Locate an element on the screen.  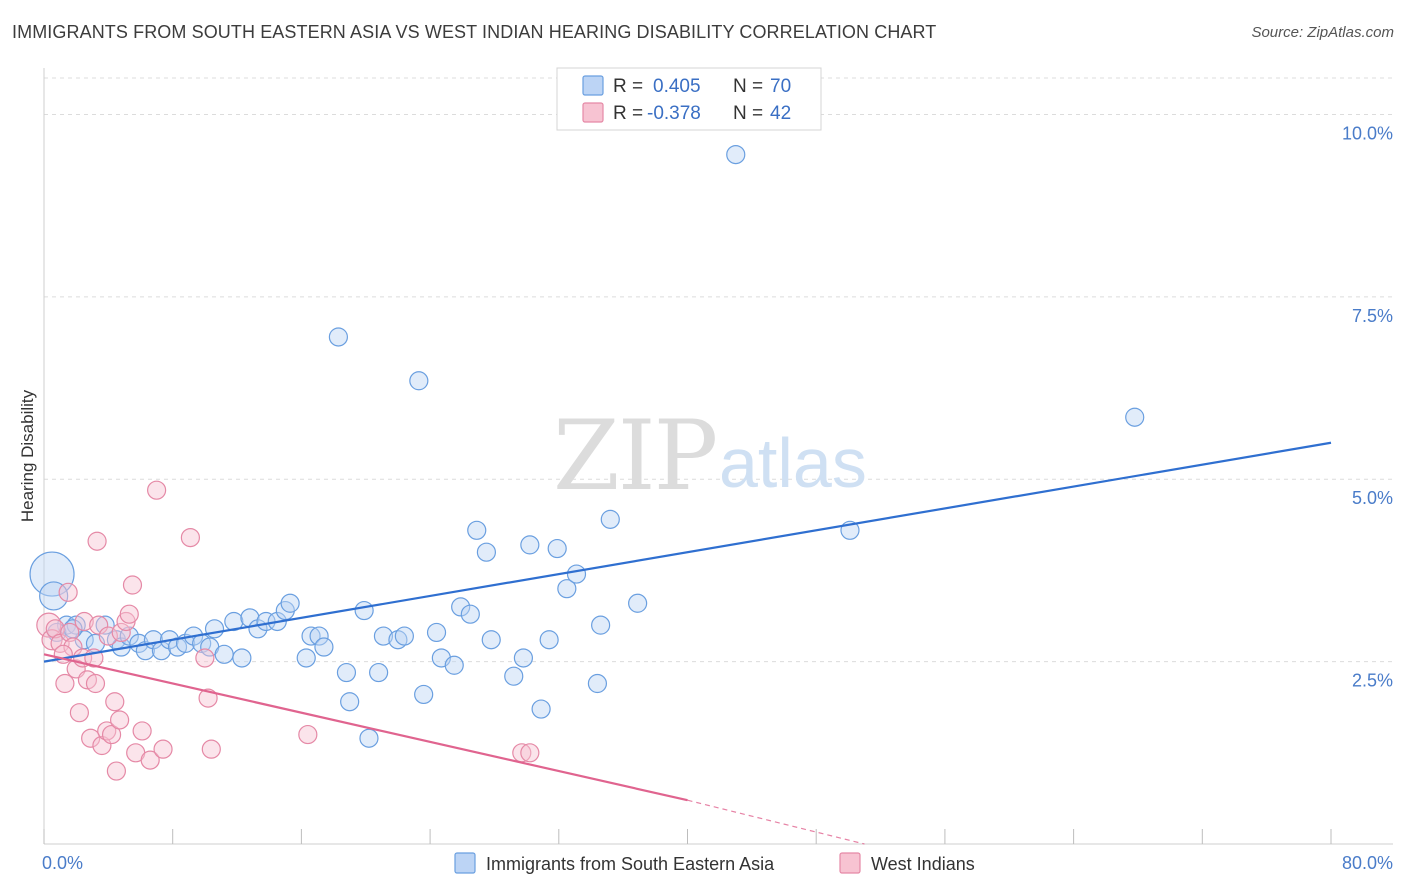
legend-n-value-1: 70 is located at coordinates (780, 86).